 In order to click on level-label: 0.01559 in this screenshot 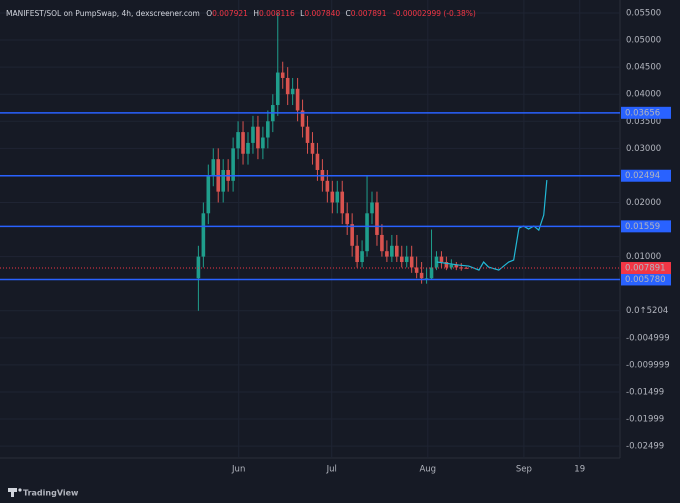, I will do `click(642, 227)`.